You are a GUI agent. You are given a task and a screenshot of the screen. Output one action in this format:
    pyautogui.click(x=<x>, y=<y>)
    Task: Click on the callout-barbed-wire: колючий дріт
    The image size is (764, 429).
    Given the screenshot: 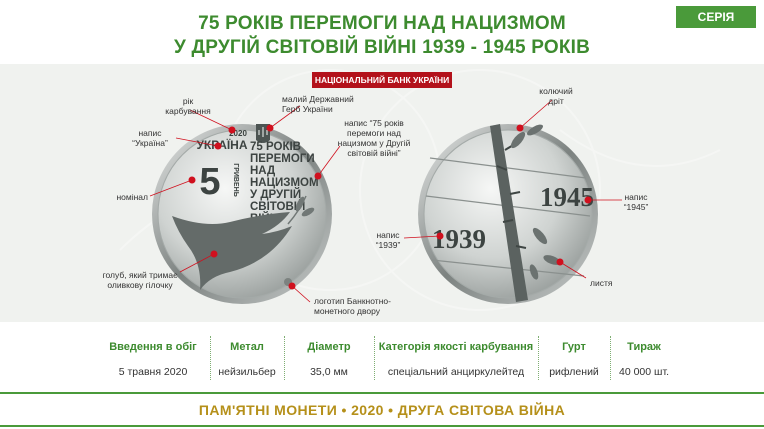 What is the action you would take?
    pyautogui.click(x=556, y=96)
    